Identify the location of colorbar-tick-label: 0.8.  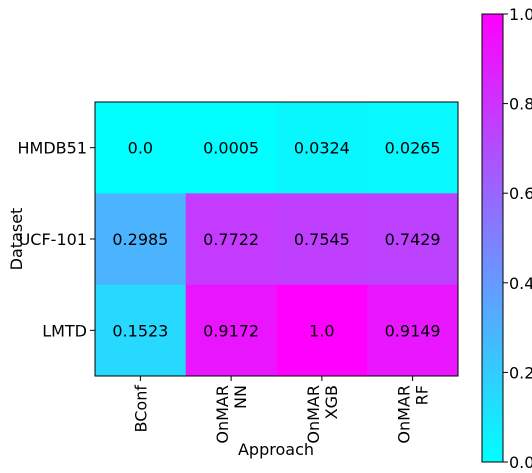
(520, 104).